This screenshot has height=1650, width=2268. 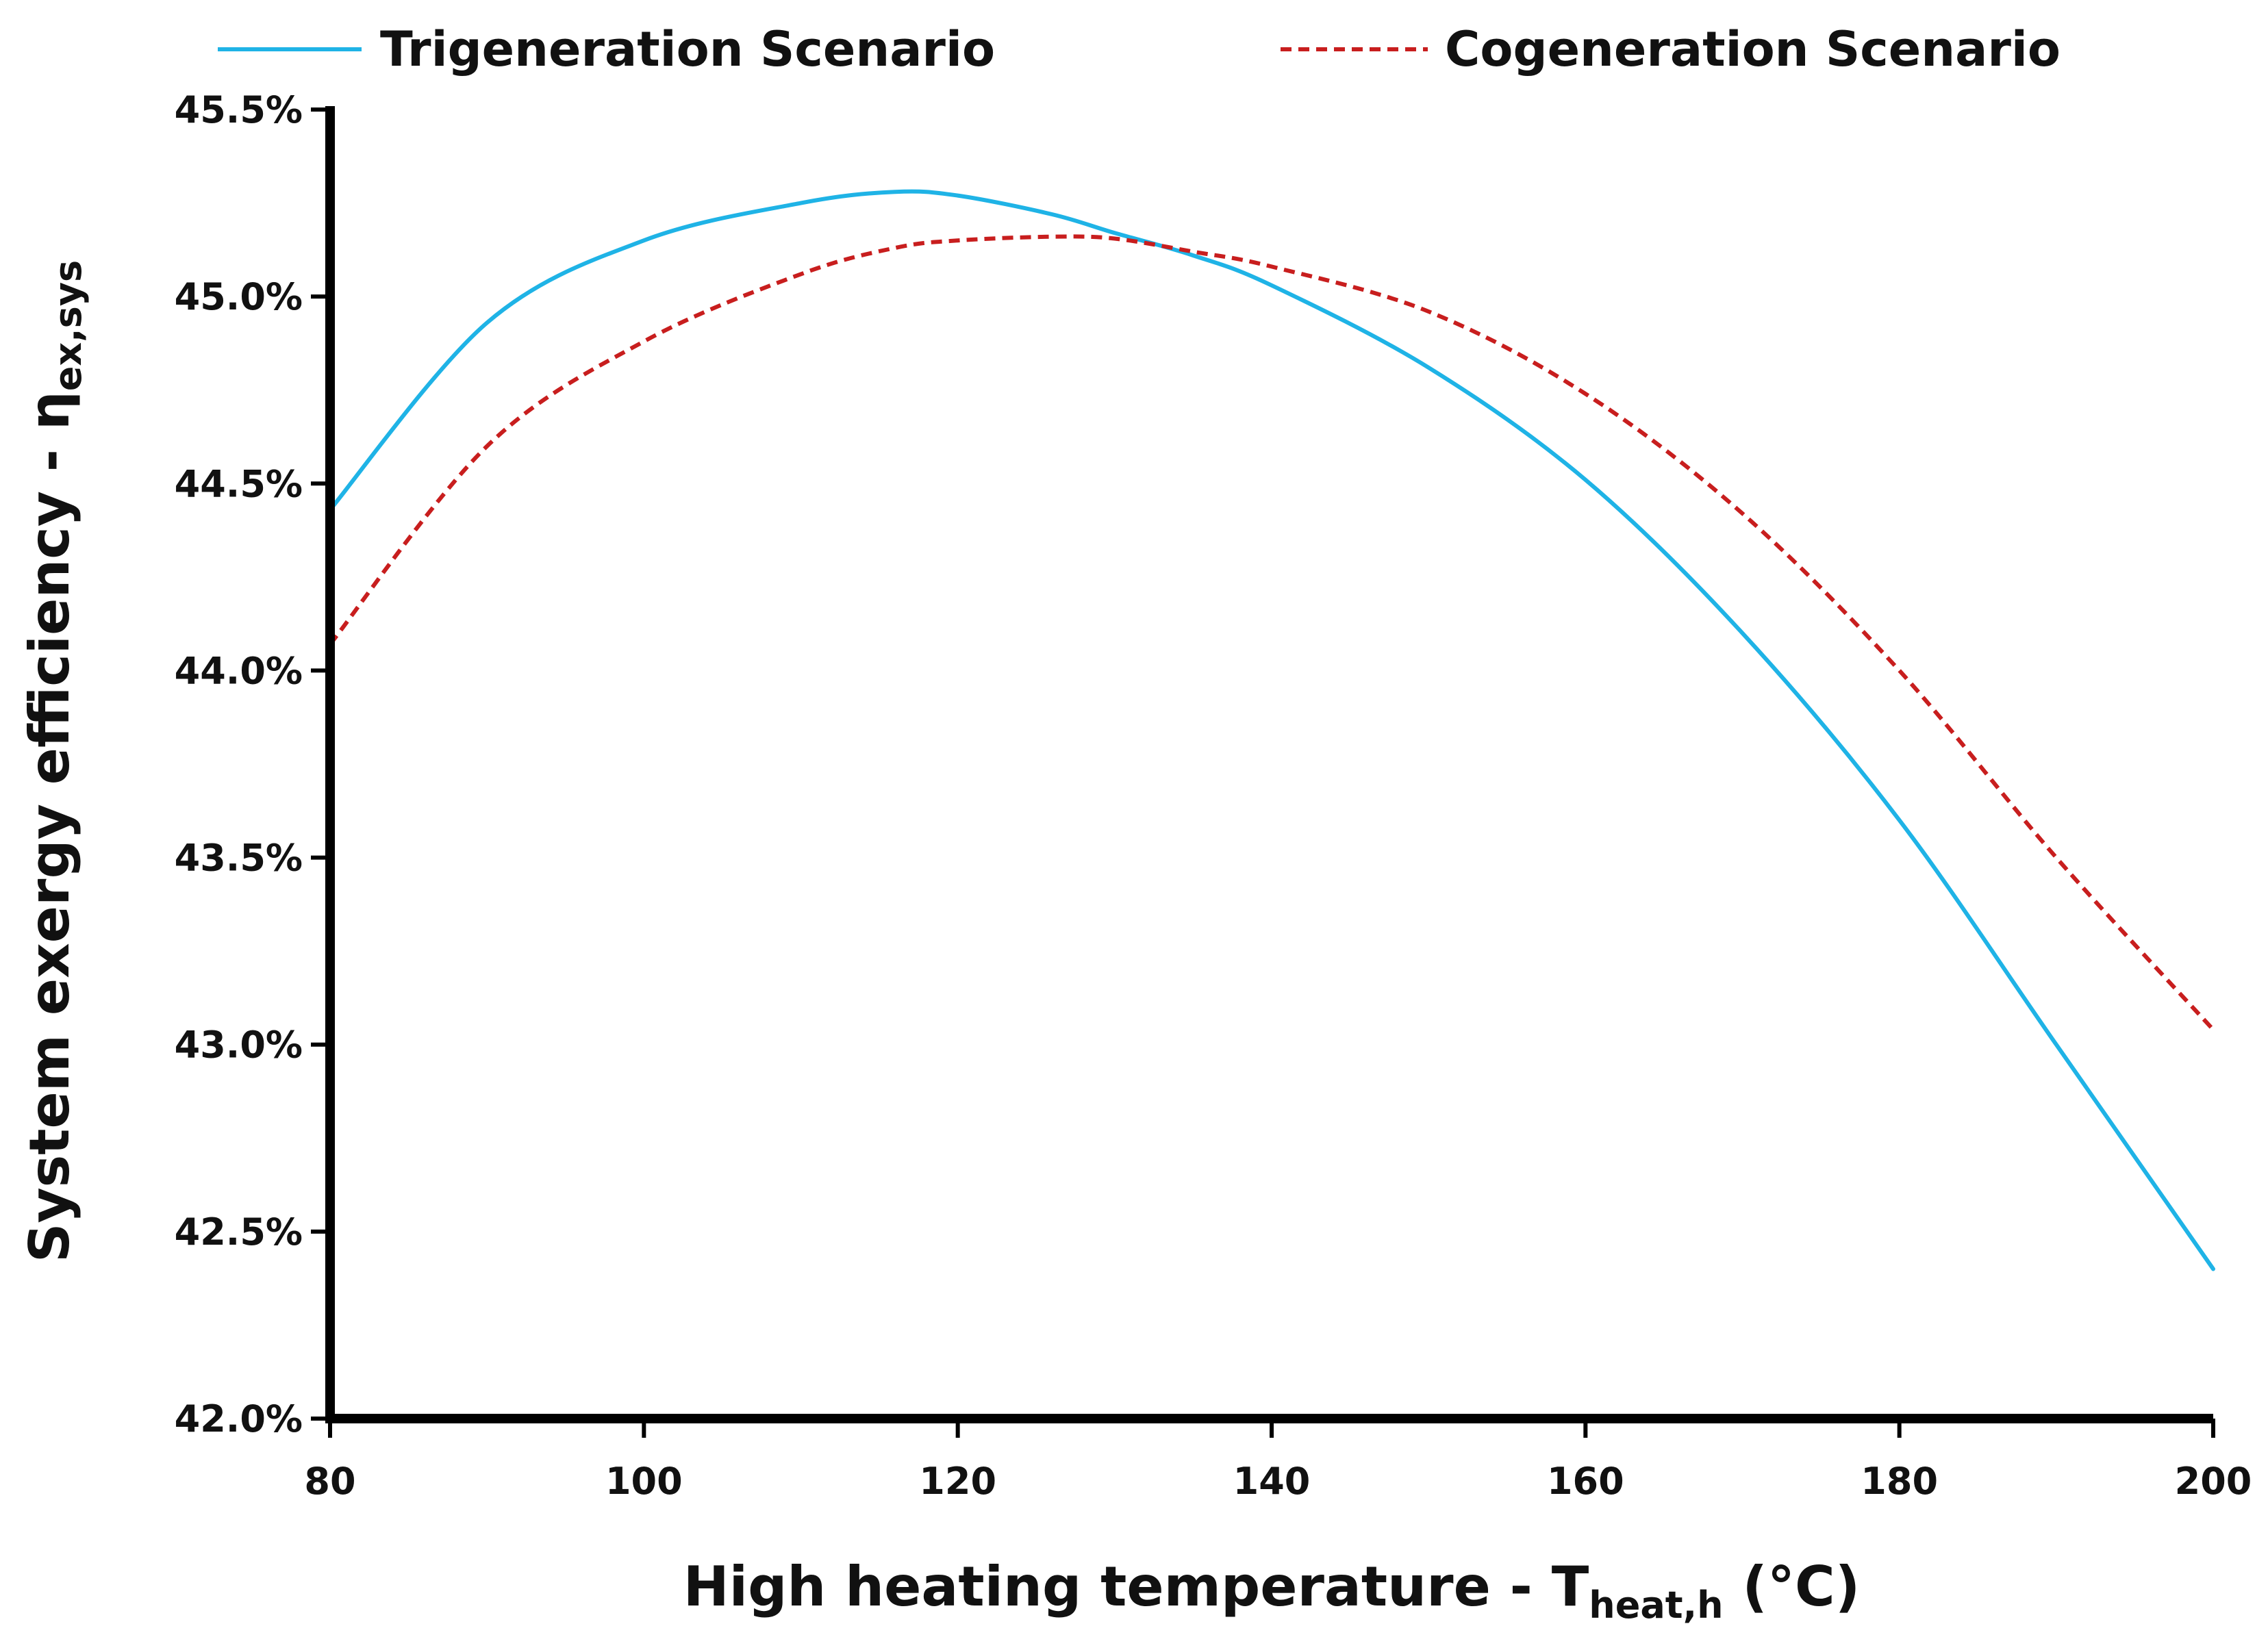 What do you see at coordinates (329, 1481) in the screenshot?
I see `x-tick-label: 80` at bounding box center [329, 1481].